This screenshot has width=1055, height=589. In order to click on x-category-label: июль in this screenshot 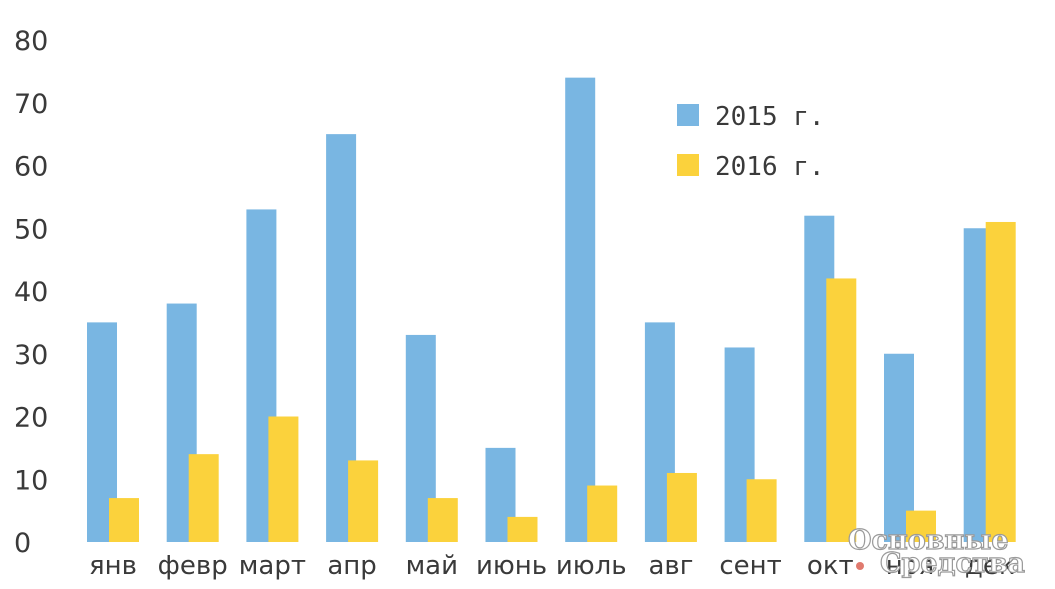, I will do `click(591, 566)`.